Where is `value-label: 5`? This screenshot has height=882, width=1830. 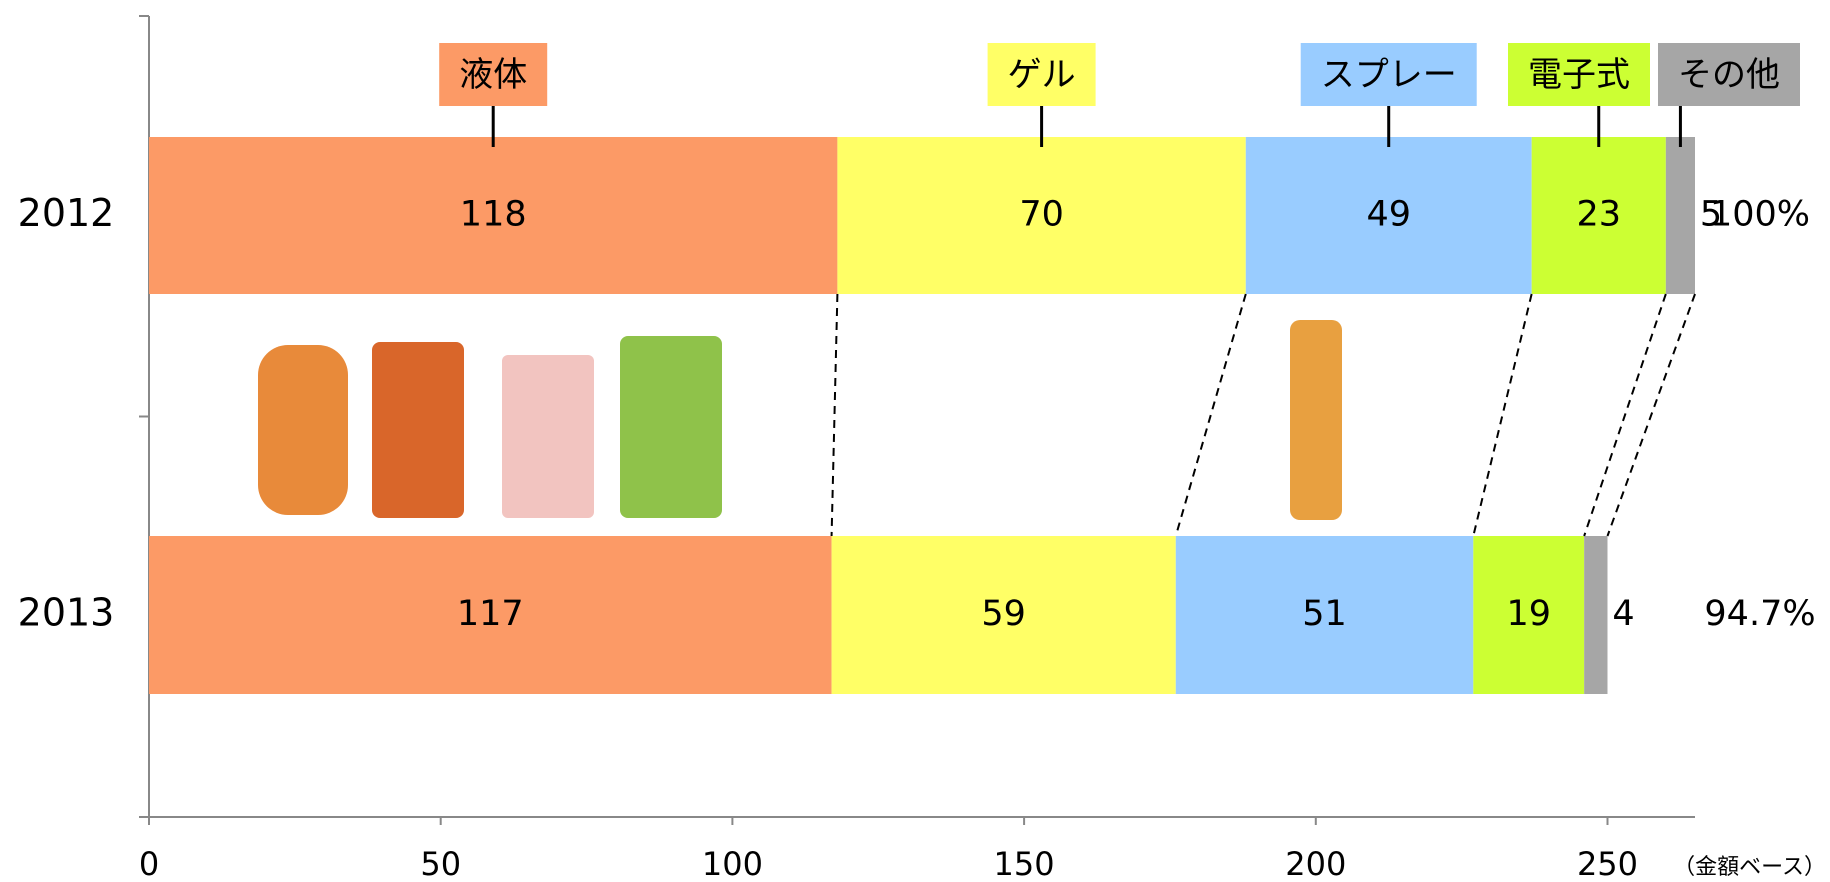 value-label: 5 is located at coordinates (1711, 215).